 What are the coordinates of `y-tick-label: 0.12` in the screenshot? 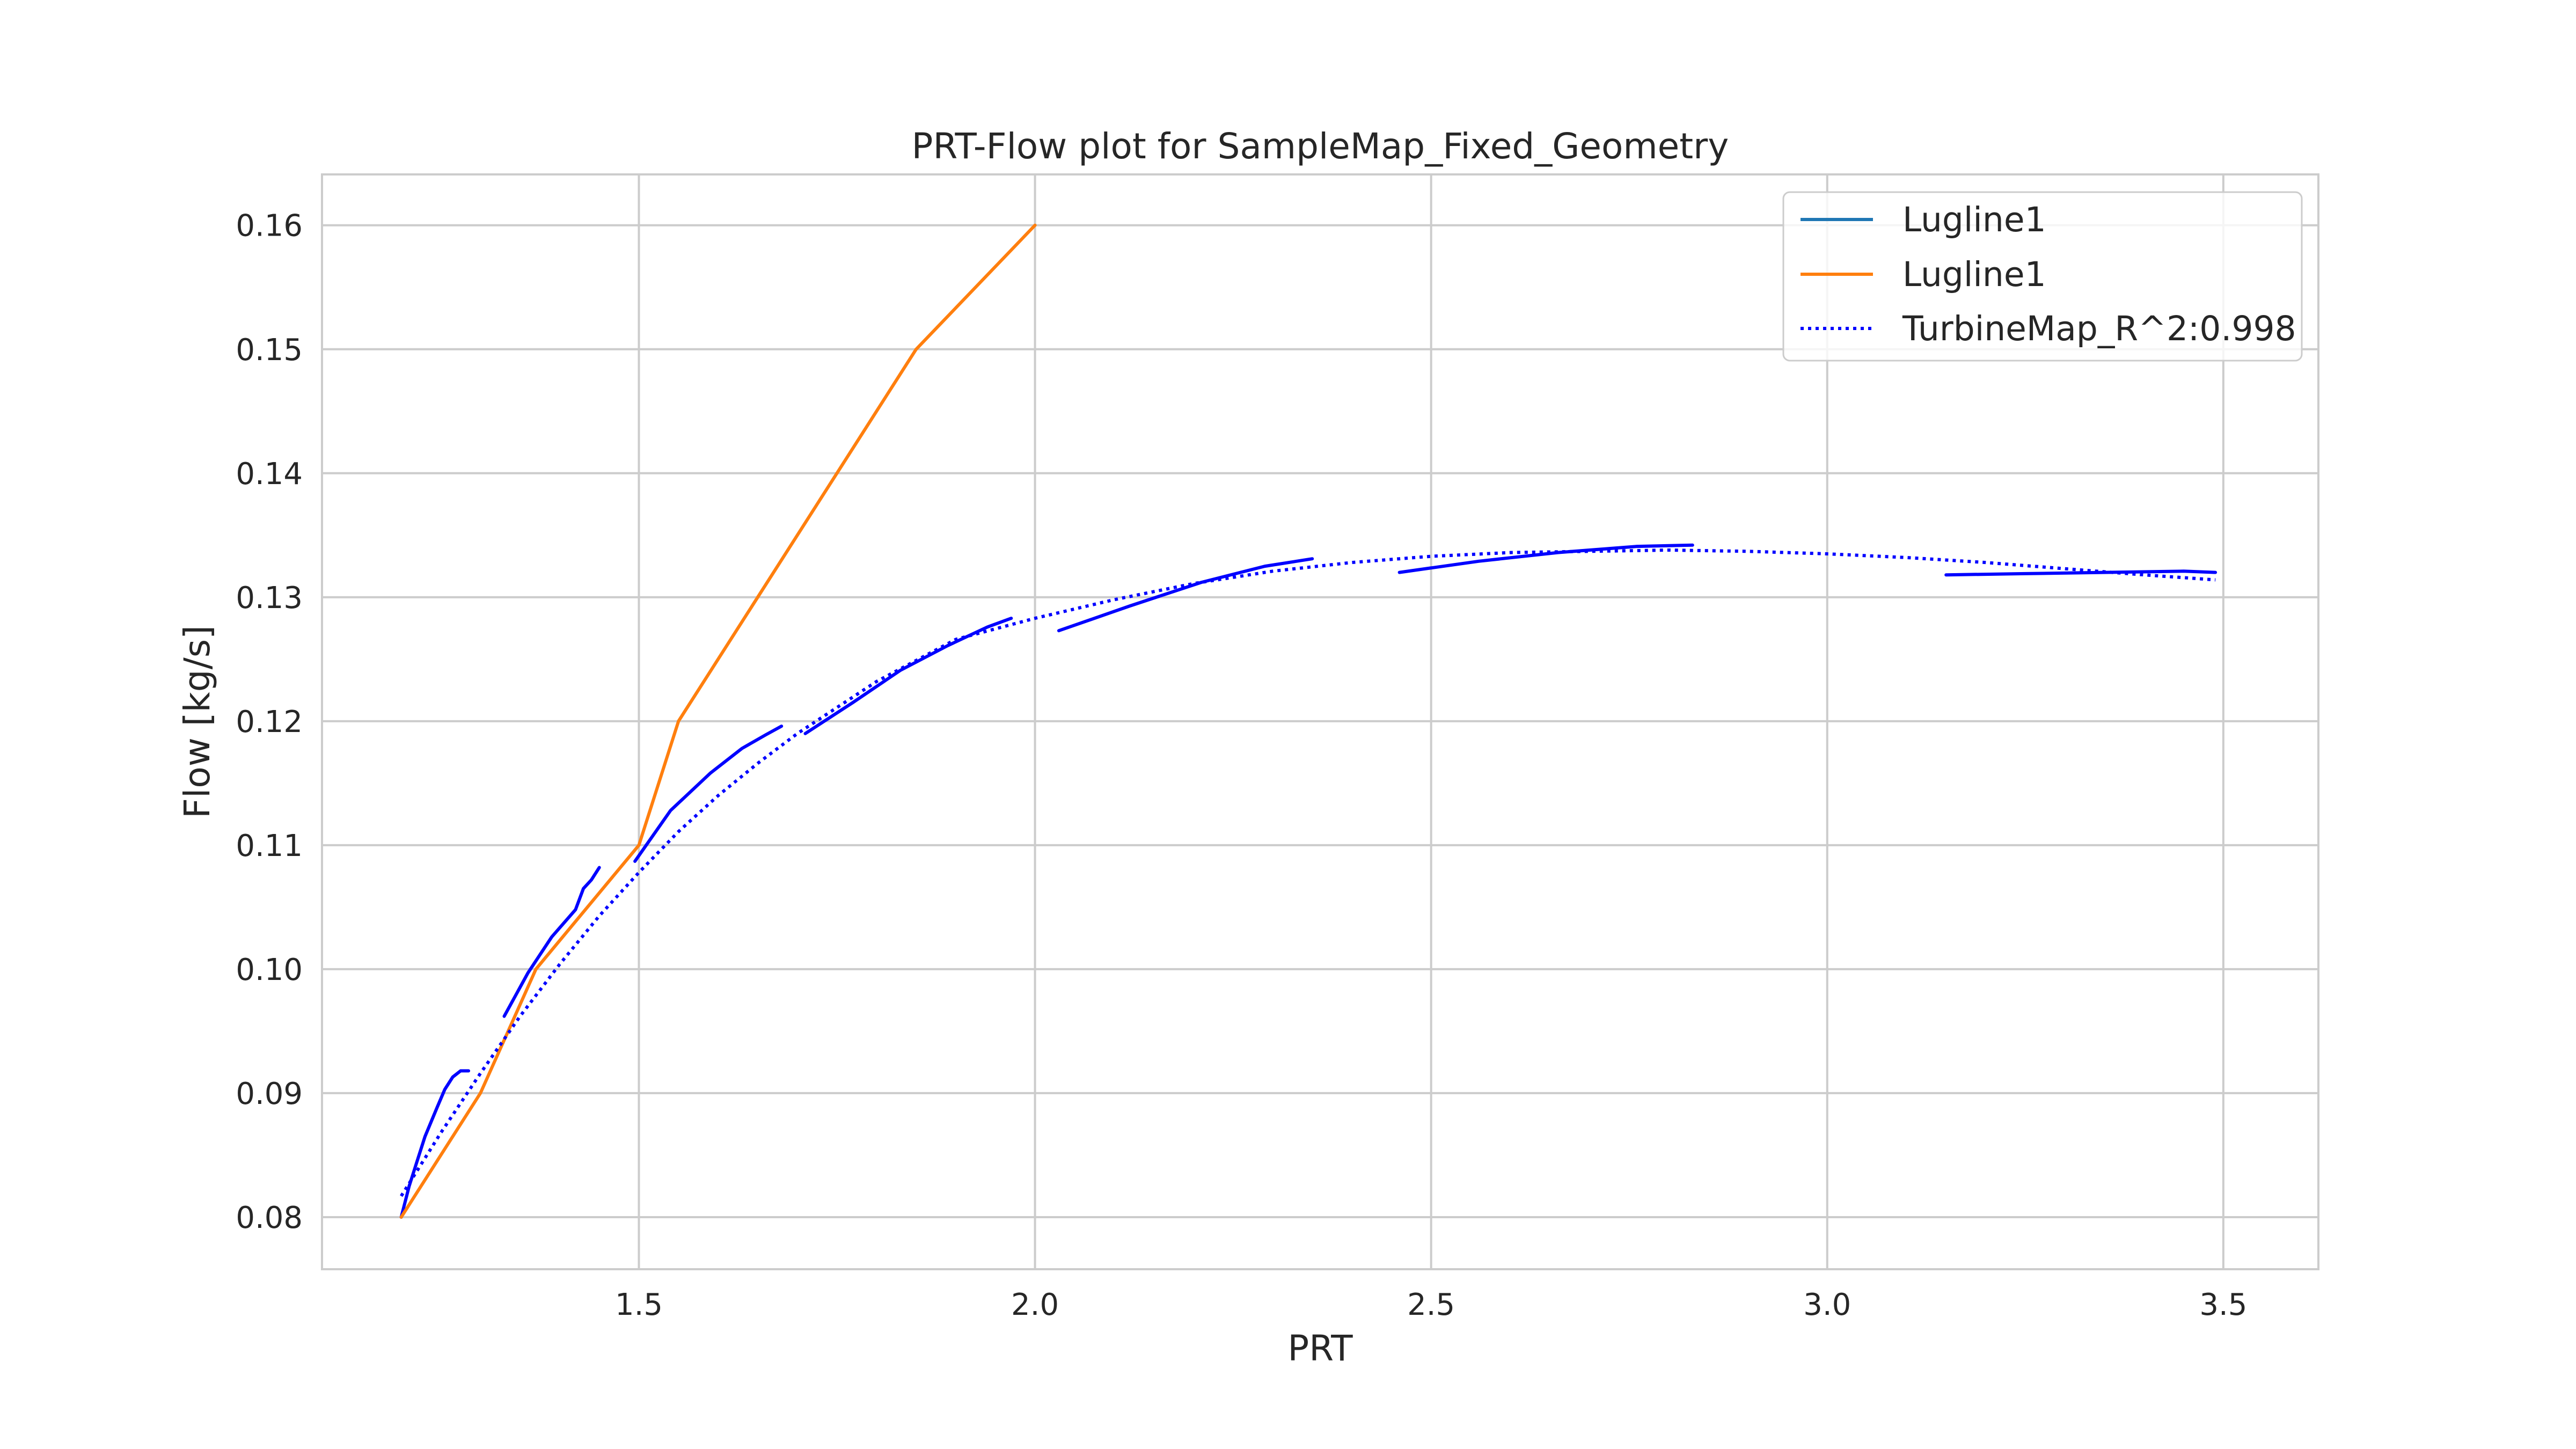 It's located at (269, 722).